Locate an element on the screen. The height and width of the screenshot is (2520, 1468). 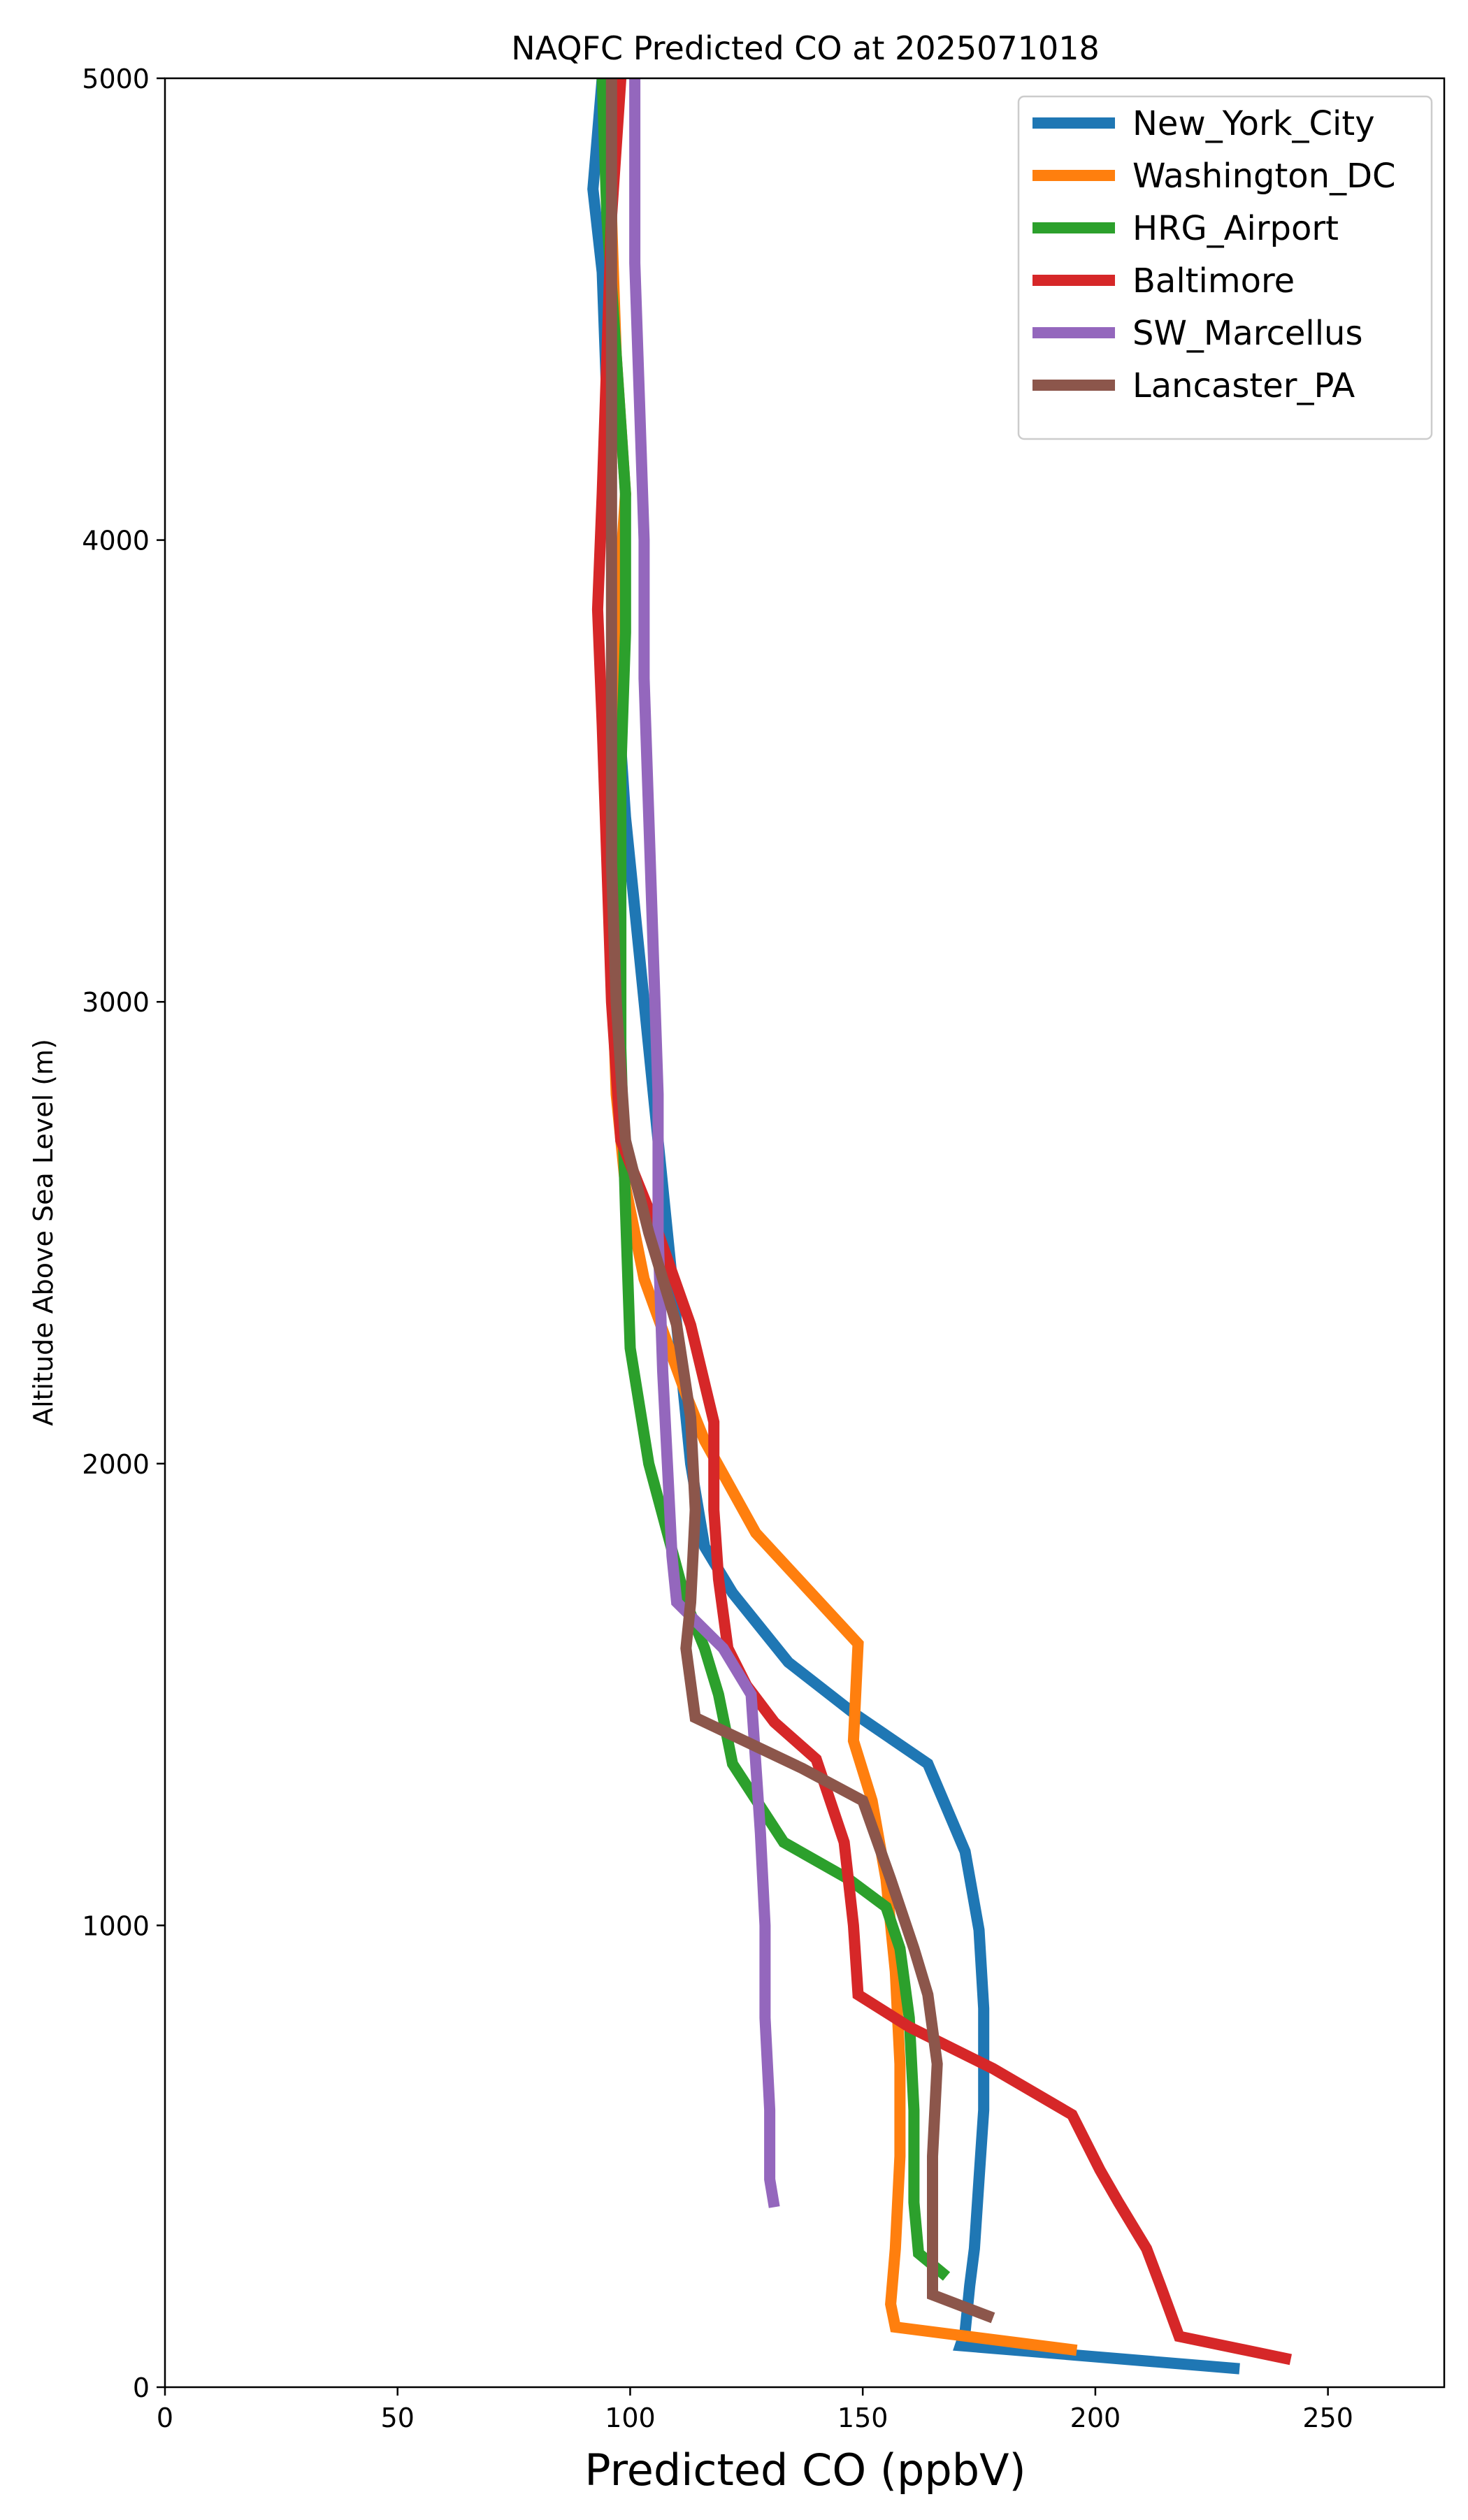
y-tick-label: 2000 is located at coordinates (116, 1465).